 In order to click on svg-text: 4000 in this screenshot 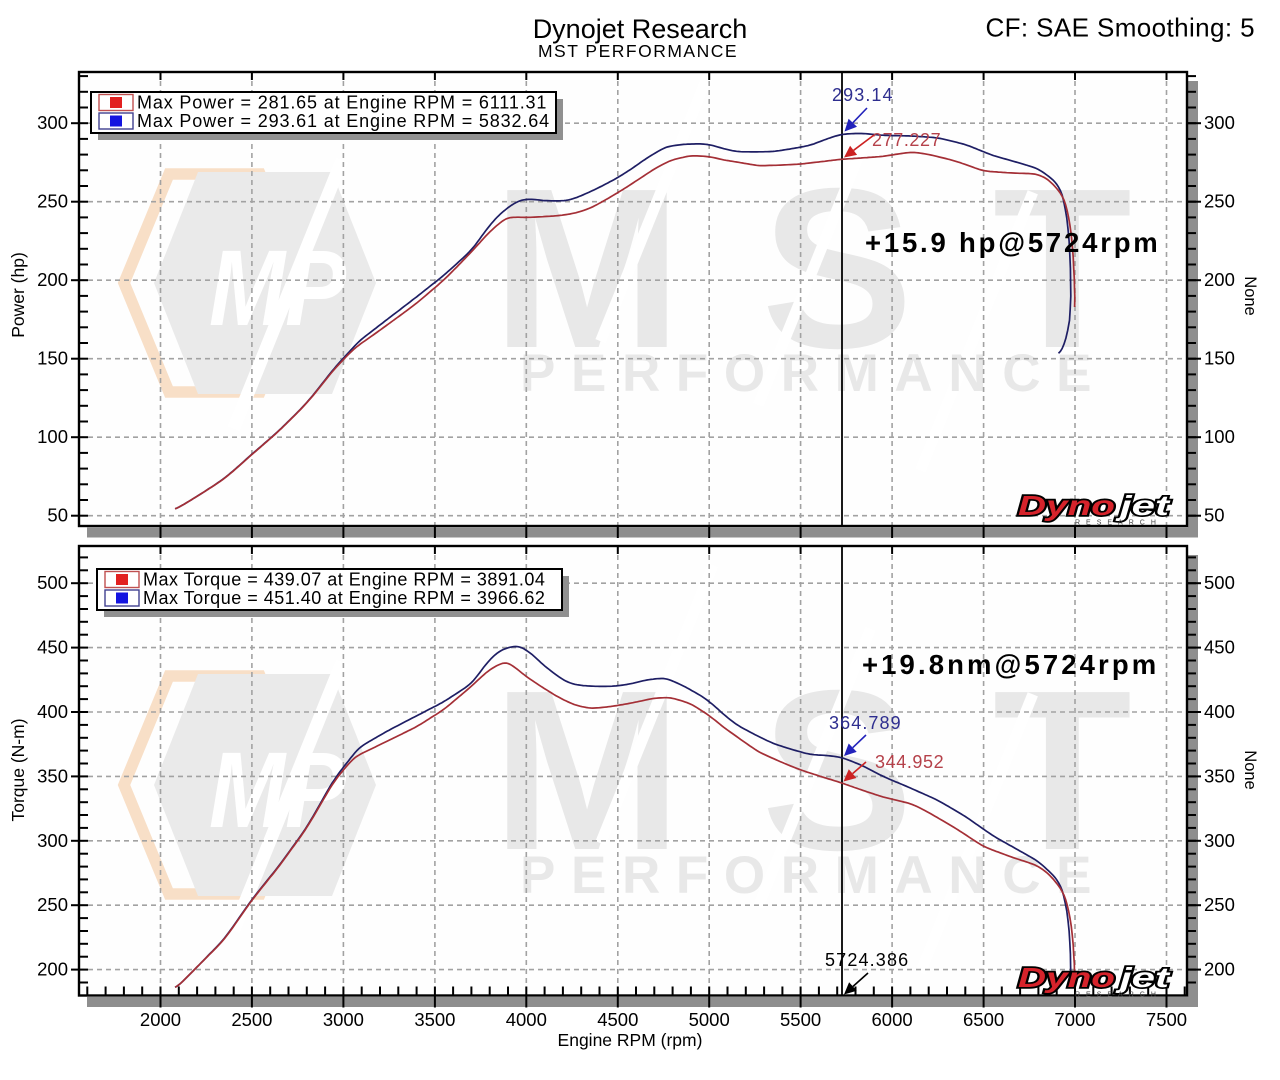, I will do `click(526, 1019)`.